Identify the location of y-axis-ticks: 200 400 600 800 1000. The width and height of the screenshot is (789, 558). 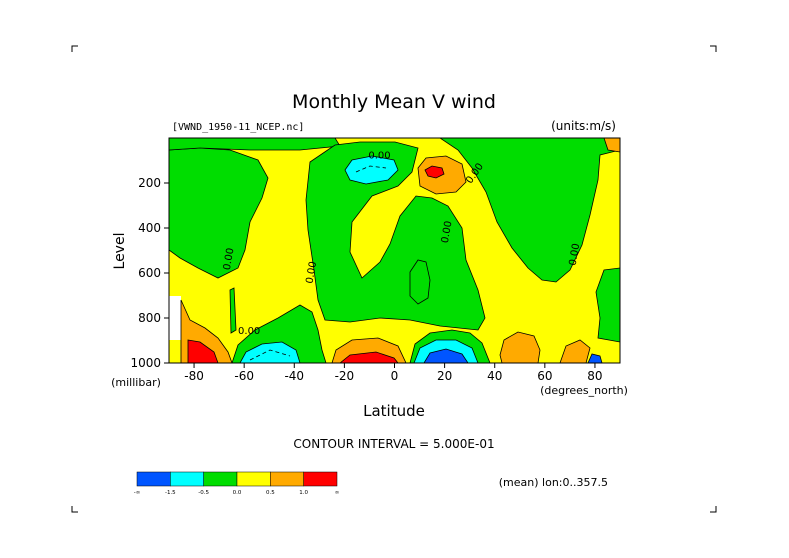
(149, 273).